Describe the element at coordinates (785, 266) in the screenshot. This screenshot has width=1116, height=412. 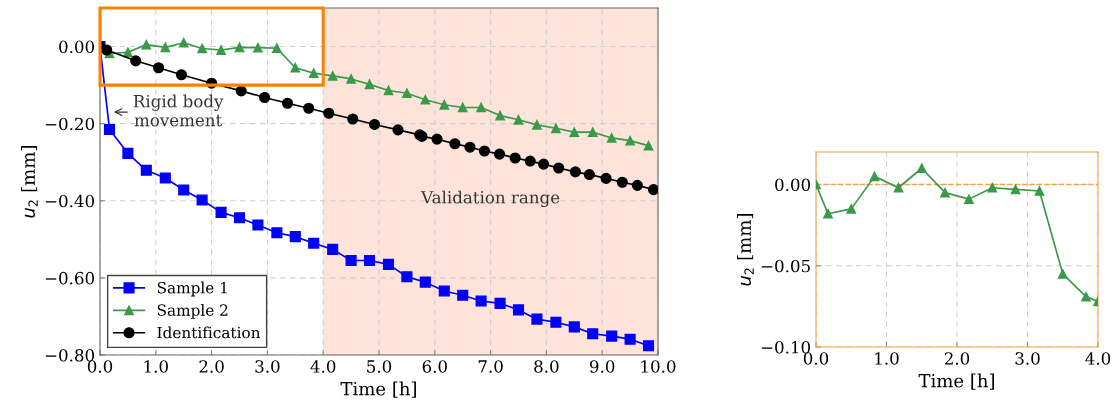
I see `y-tick-label: −0.05` at that location.